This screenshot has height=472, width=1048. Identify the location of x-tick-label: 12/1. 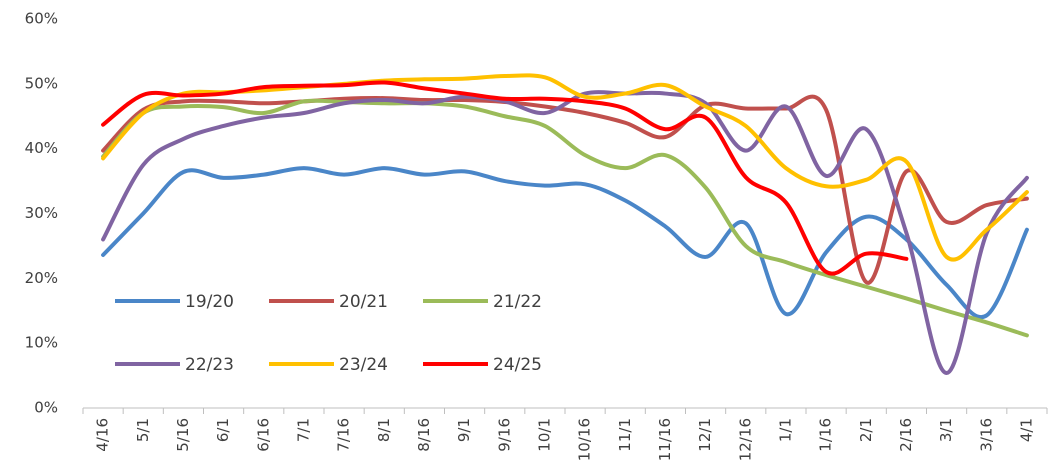
(705, 435).